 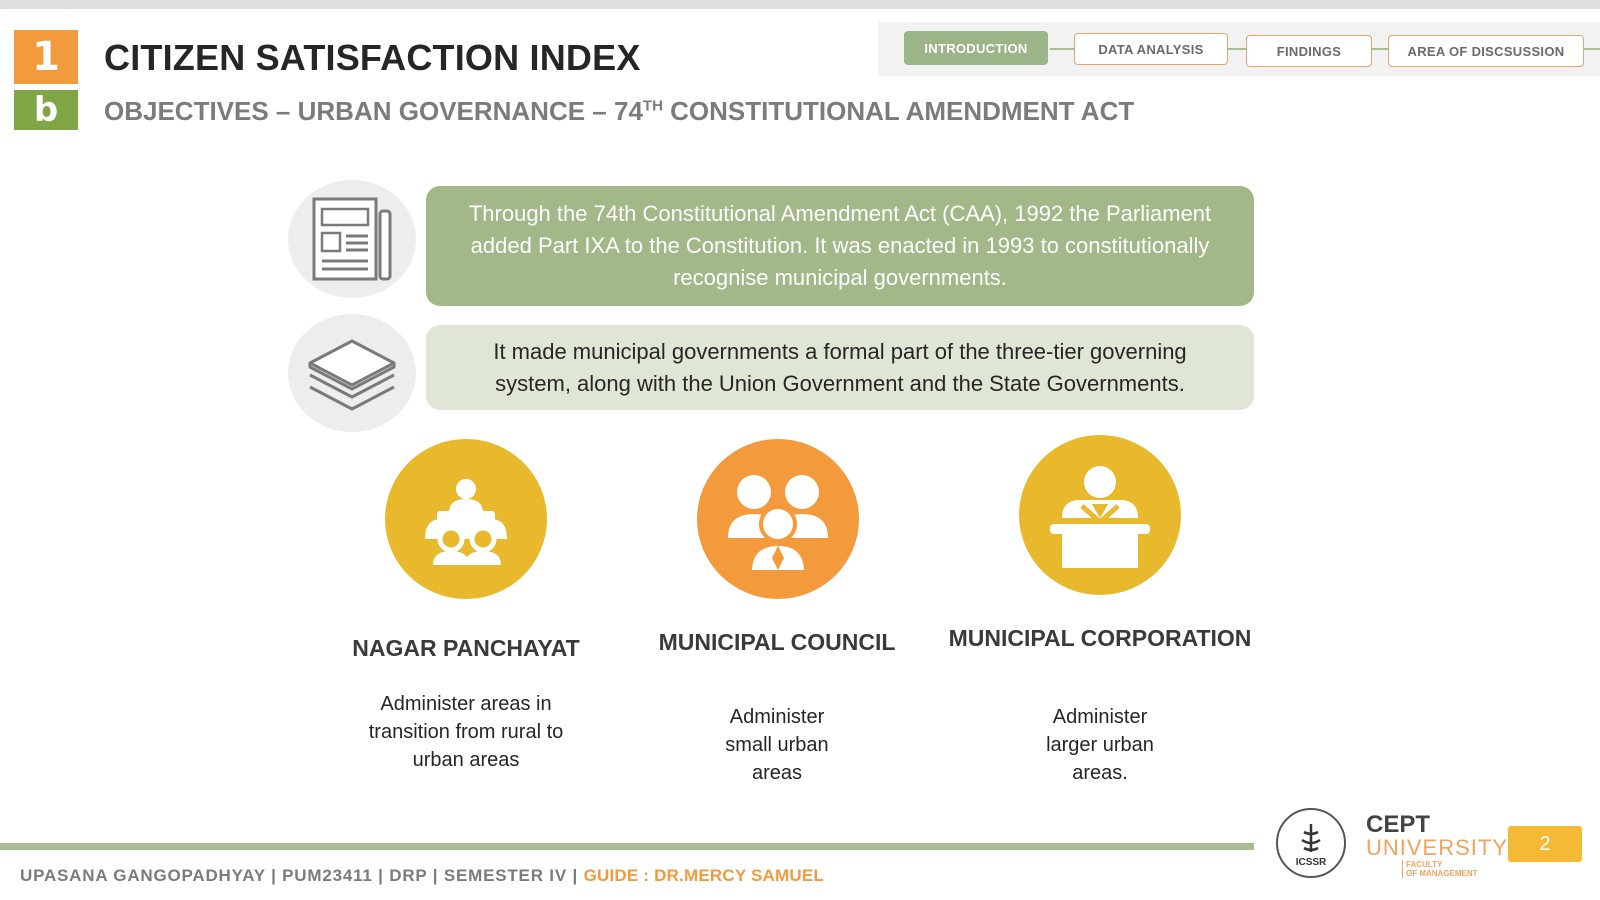 What do you see at coordinates (1545, 844) in the screenshot?
I see `page-number: 2` at bounding box center [1545, 844].